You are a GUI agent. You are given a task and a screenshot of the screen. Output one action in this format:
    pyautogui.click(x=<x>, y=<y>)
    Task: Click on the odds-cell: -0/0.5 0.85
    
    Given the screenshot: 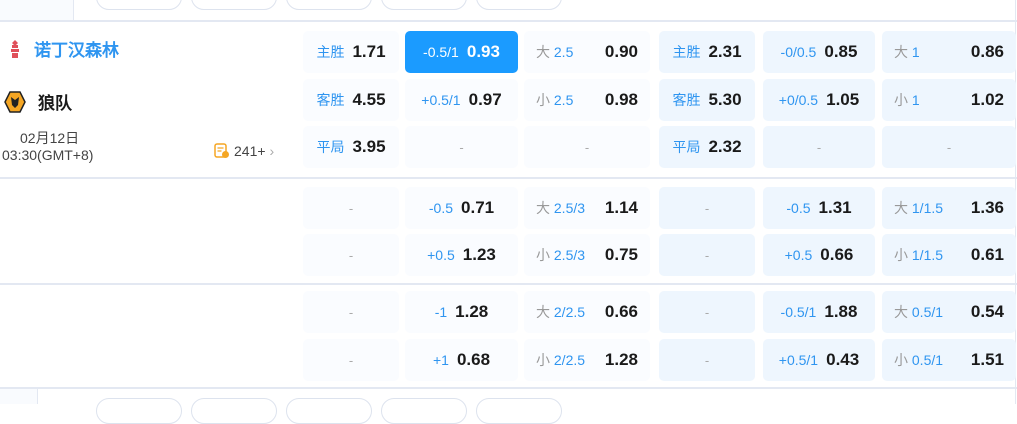 What is the action you would take?
    pyautogui.click(x=819, y=52)
    